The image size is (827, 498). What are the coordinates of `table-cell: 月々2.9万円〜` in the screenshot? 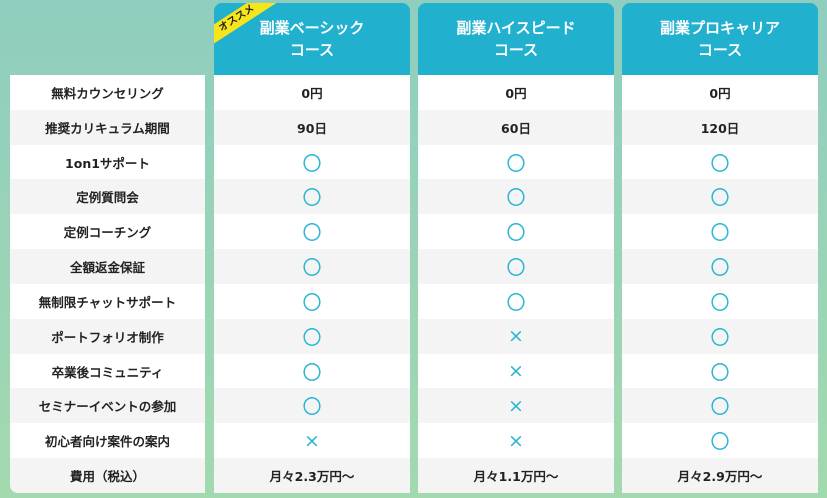 It's located at (720, 475).